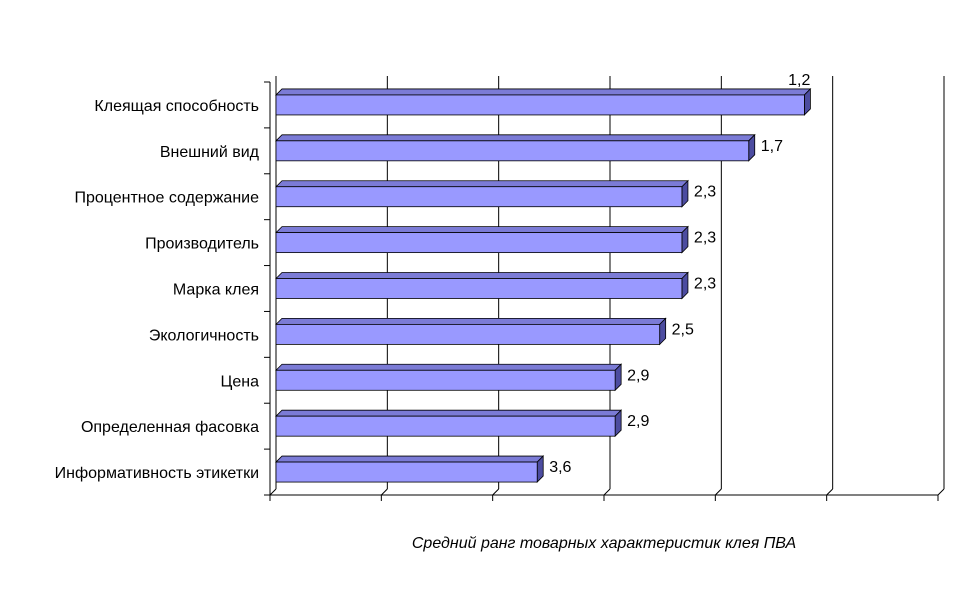 Image resolution: width=970 pixels, height=604 pixels. What do you see at coordinates (204, 335) in the screenshot?
I see `category-label: Экологичность` at bounding box center [204, 335].